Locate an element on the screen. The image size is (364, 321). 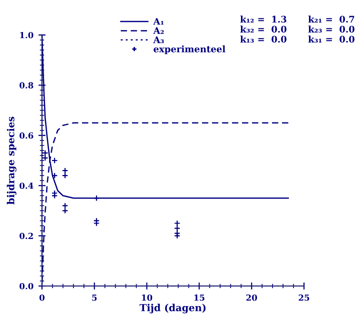
y-tick-label: 1.0 is located at coordinates (27, 35).